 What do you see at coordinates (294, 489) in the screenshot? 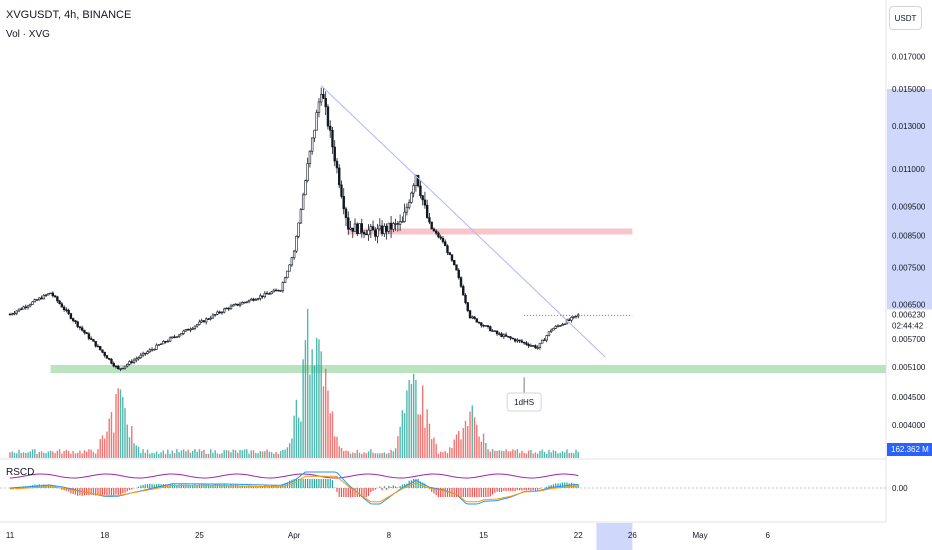
I see `rscd-slow-line` at bounding box center [294, 489].